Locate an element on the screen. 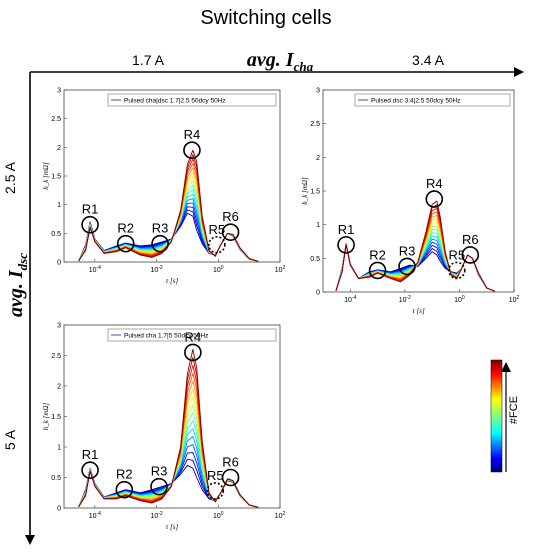  x-axis-title: avg. Icha is located at coordinates (280, 61).